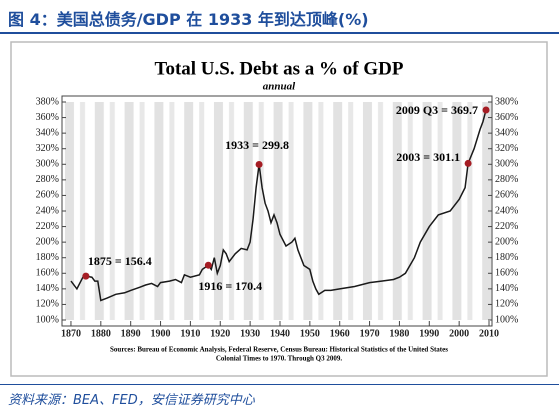 This screenshot has height=414, width=559. What do you see at coordinates (506, 241) in the screenshot?
I see `y2-tick-label: 200%` at bounding box center [506, 241].